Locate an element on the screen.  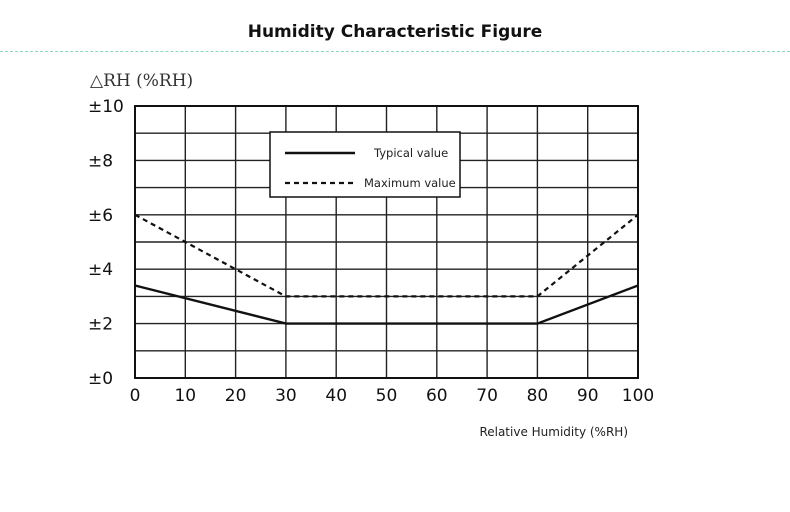
legend-label: Maximum value is located at coordinates (410, 183).